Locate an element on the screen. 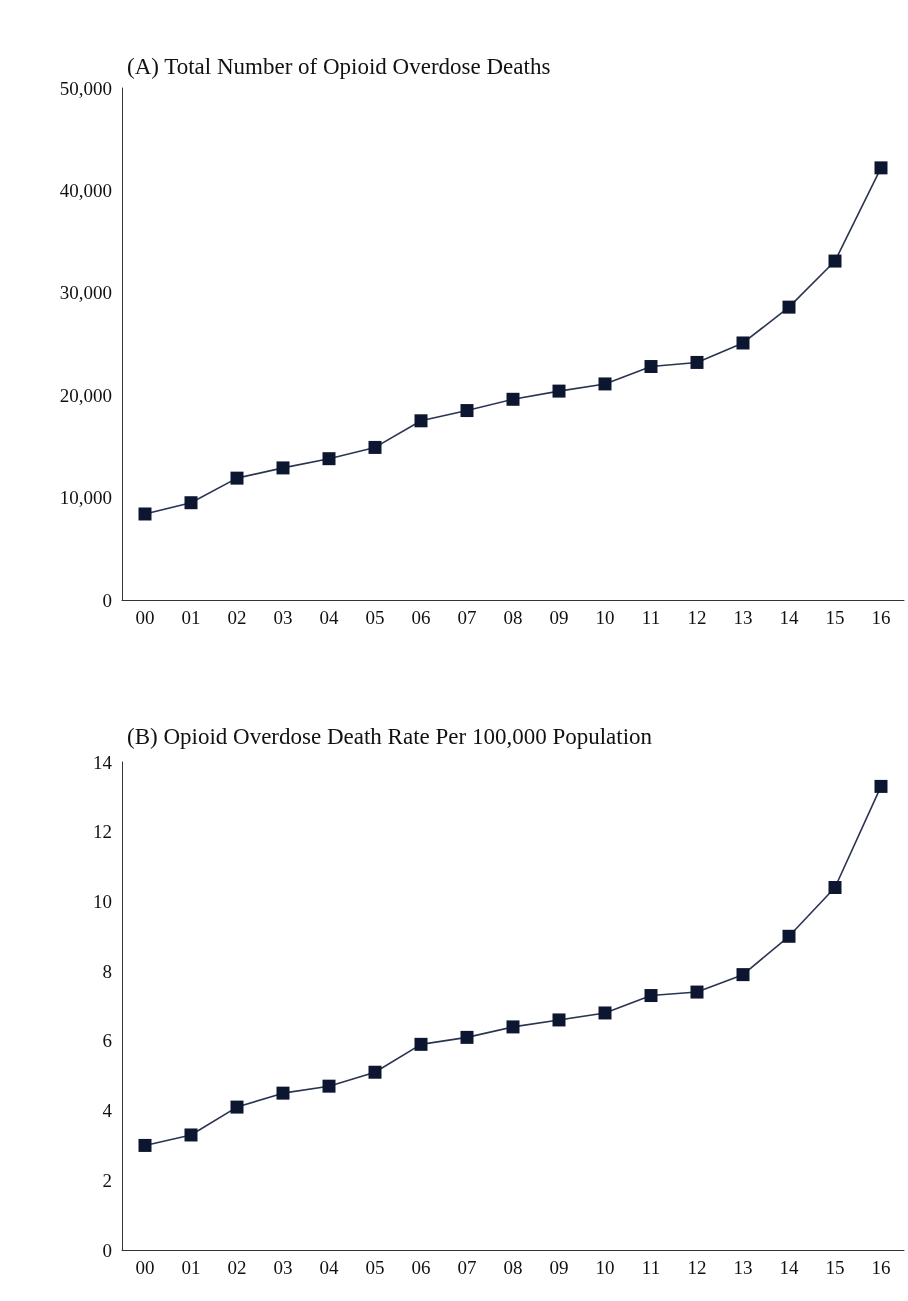 This screenshot has width=908, height=1301. y-tick-label: 50,000 is located at coordinates (85, 88).